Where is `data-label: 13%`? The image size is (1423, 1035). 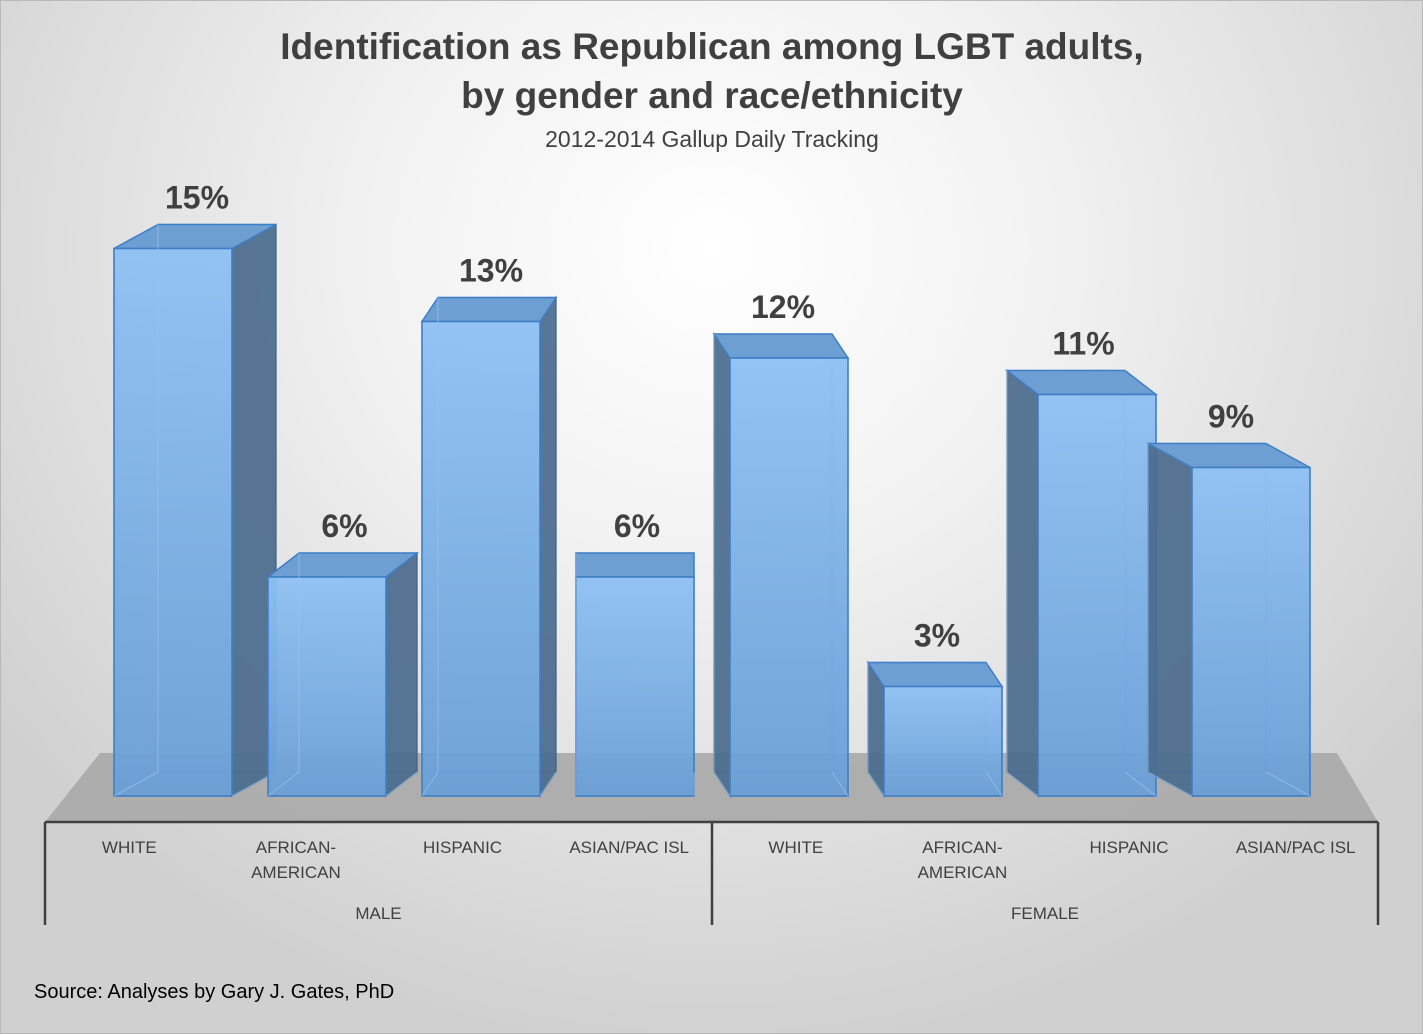 data-label: 13% is located at coordinates (491, 271).